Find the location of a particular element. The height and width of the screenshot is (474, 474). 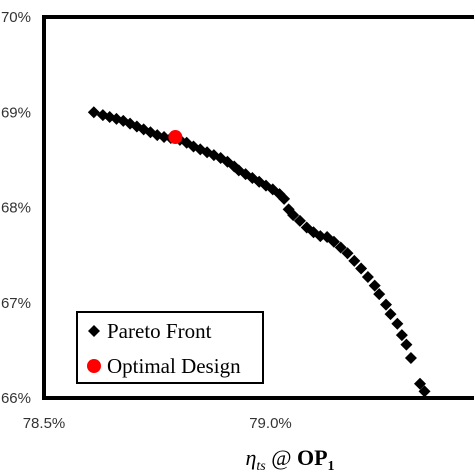

x-label-op-subscript: 1 is located at coordinates (331, 466).